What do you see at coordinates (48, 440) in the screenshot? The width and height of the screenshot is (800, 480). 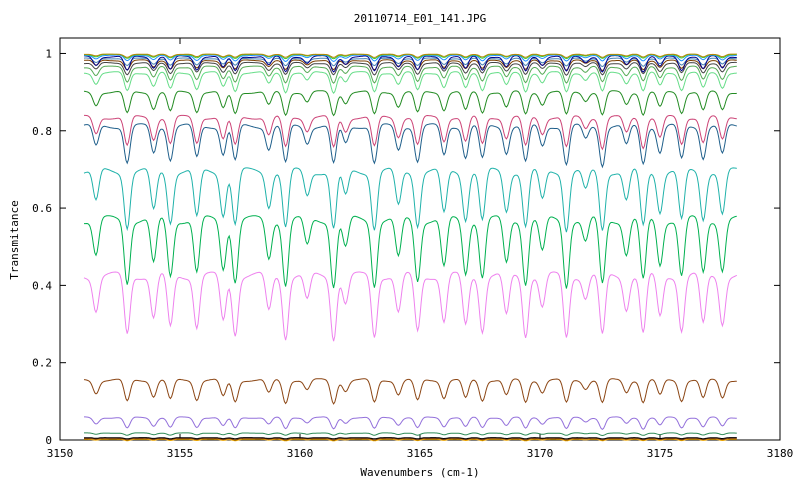 I see `y-tick-label: 0` at bounding box center [48, 440].